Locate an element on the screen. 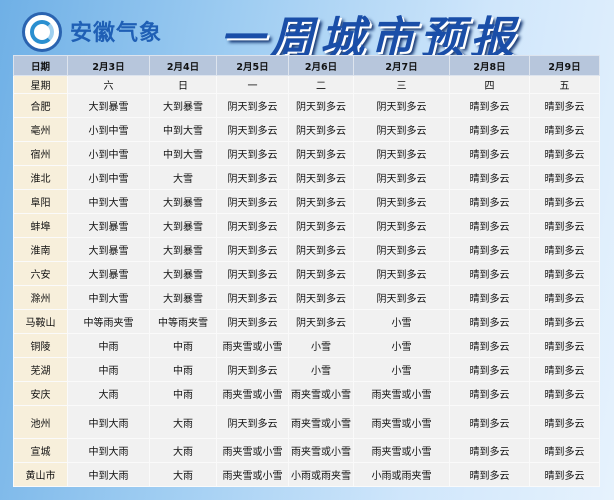 This screenshot has width=614, height=500. date-cell: 2月8日 is located at coordinates (489, 65).